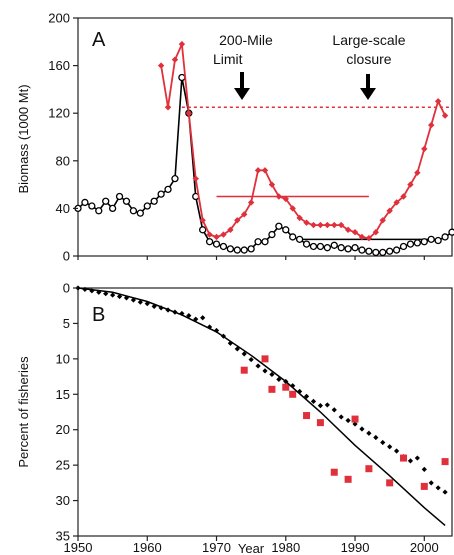 Image resolution: width=454 pixels, height=555 pixels. What do you see at coordinates (66, 256) in the screenshot?
I see `panel-a-y-tick-label: 0` at bounding box center [66, 256].